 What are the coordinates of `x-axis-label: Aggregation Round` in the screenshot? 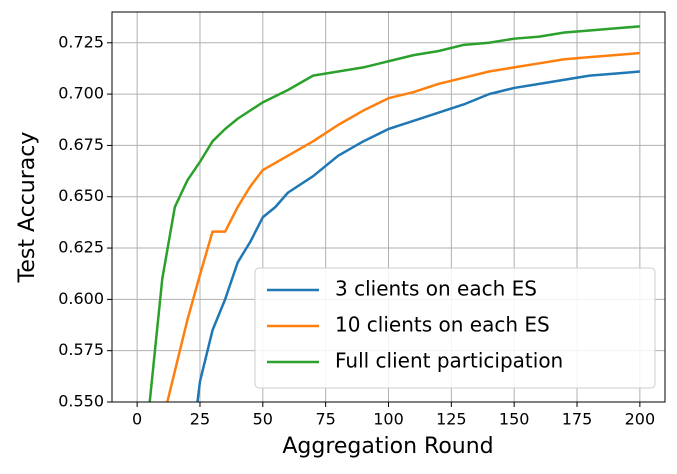 It's located at (387, 446).